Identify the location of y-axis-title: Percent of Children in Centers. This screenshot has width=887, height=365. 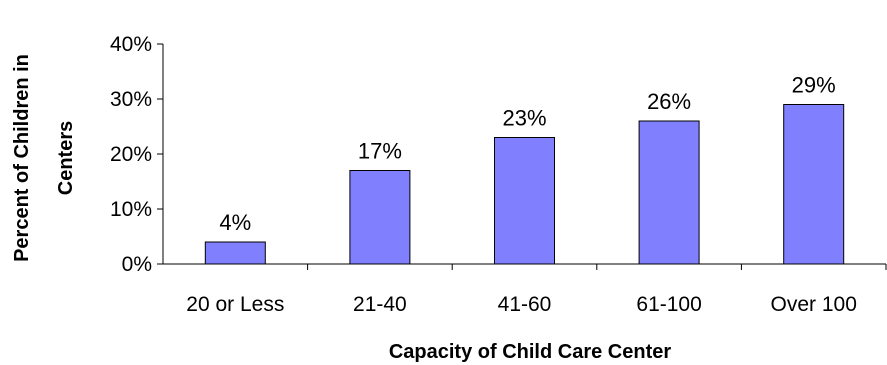
(44, 158).